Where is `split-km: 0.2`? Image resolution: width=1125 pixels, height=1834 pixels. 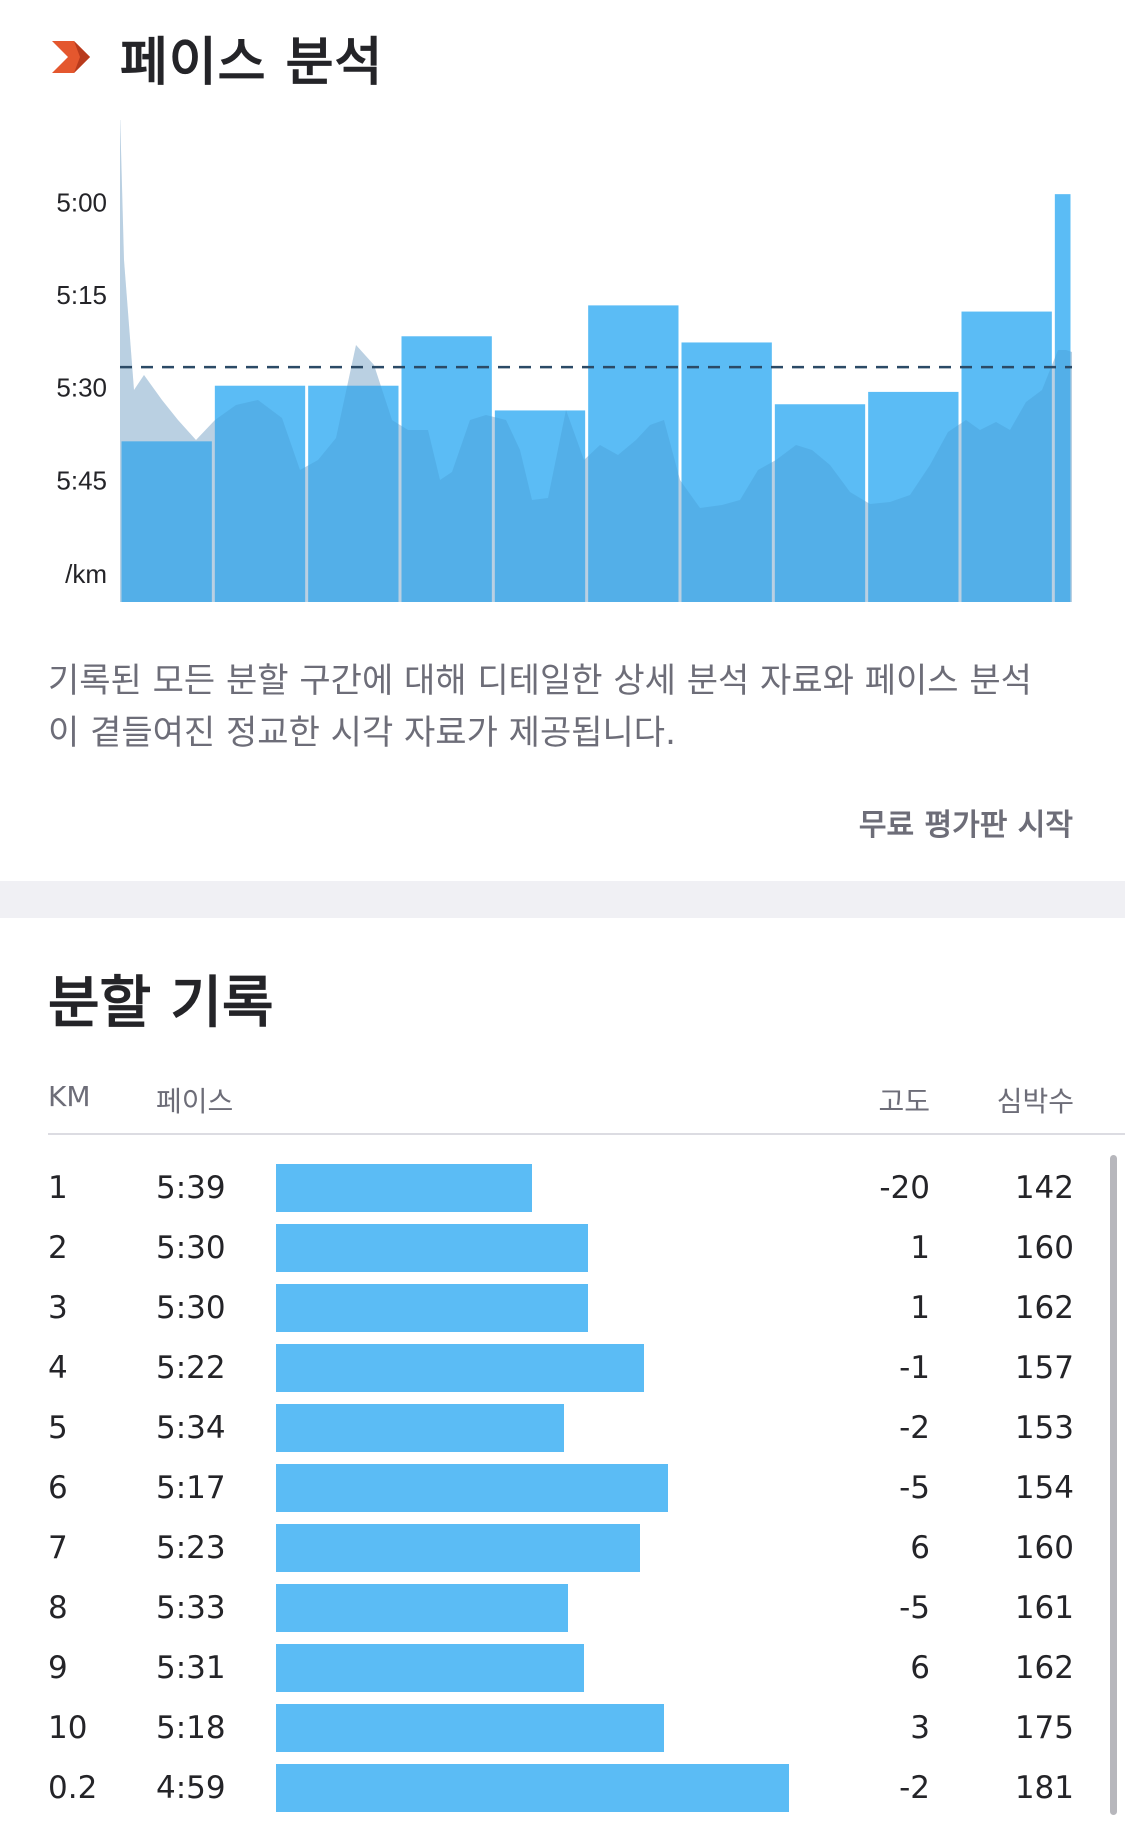 split-km: 0.2 is located at coordinates (73, 1788).